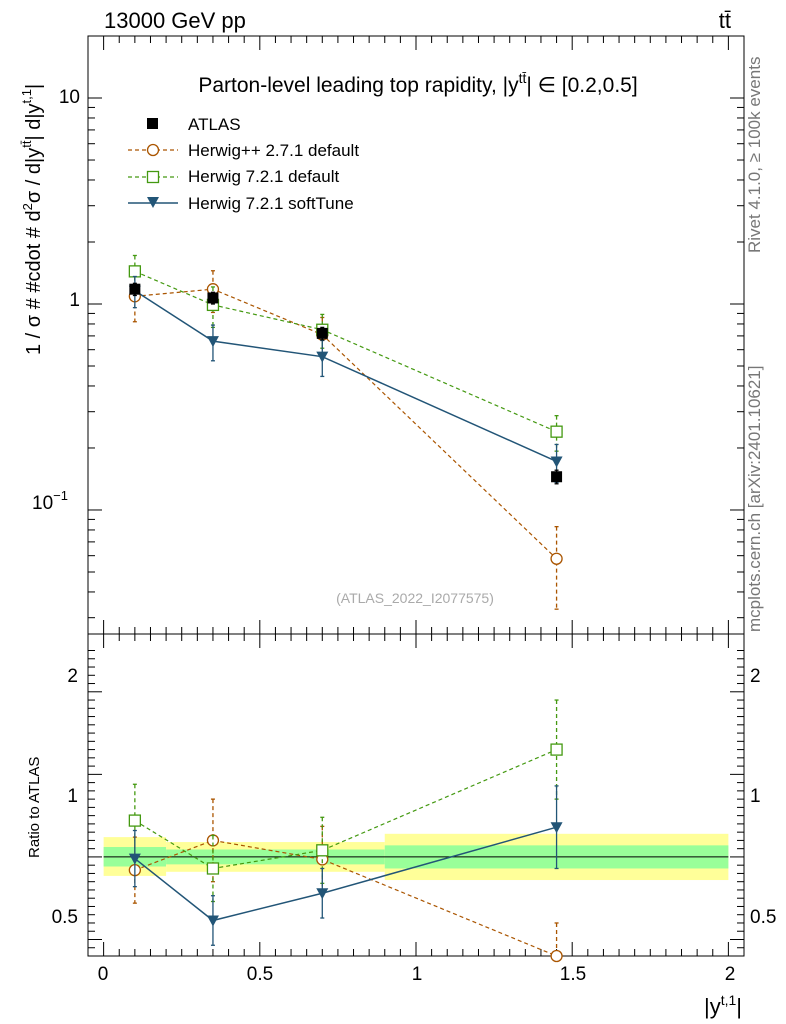 The width and height of the screenshot is (786, 1024). I want to click on main-ylabel-f: t,1, so click(26, 96).